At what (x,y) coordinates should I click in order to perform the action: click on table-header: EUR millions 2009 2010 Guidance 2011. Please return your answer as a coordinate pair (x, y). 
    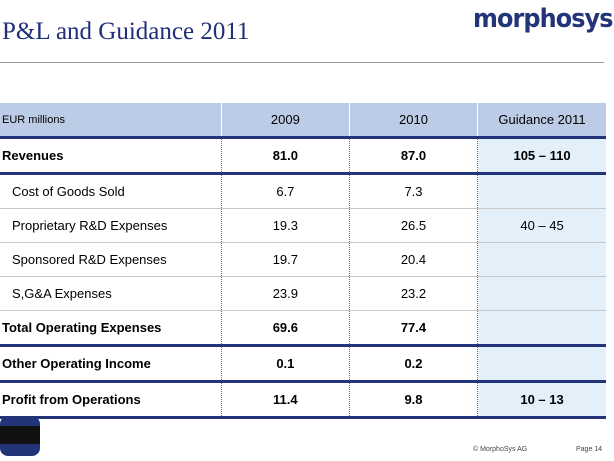
    Looking at the image, I should click on (303, 121).